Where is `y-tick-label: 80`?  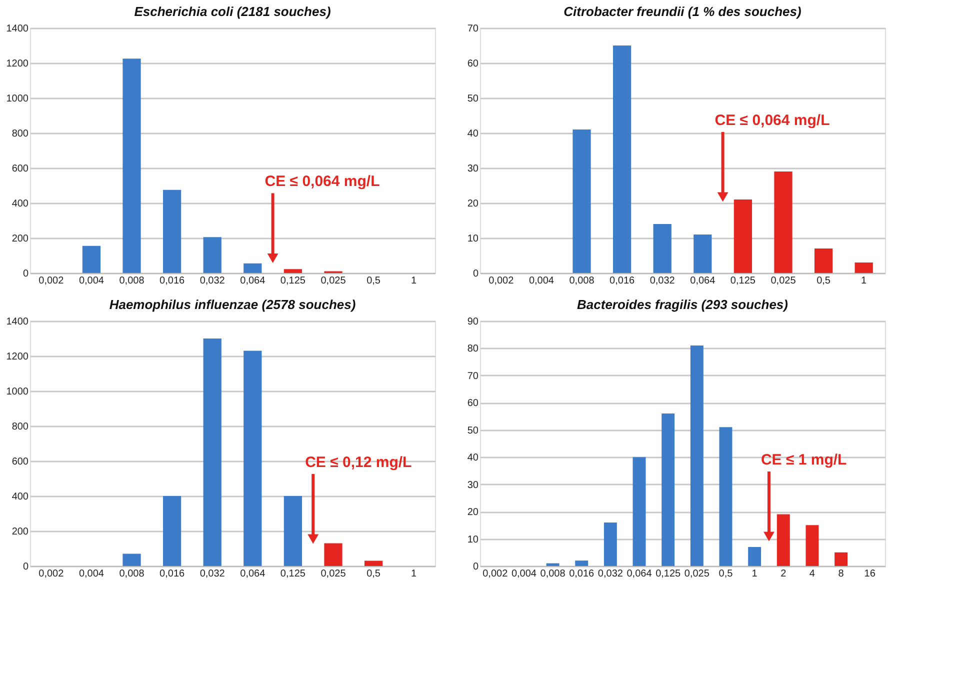
y-tick-label: 80 is located at coordinates (473, 349).